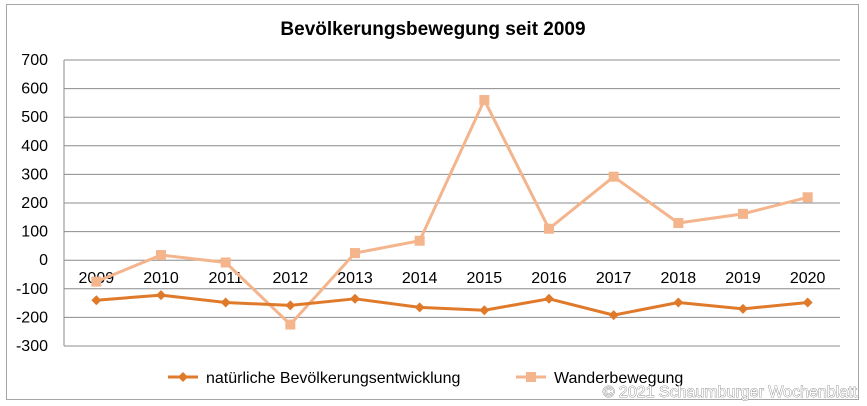  I want to click on x-tick-label: 2010, so click(161, 278).